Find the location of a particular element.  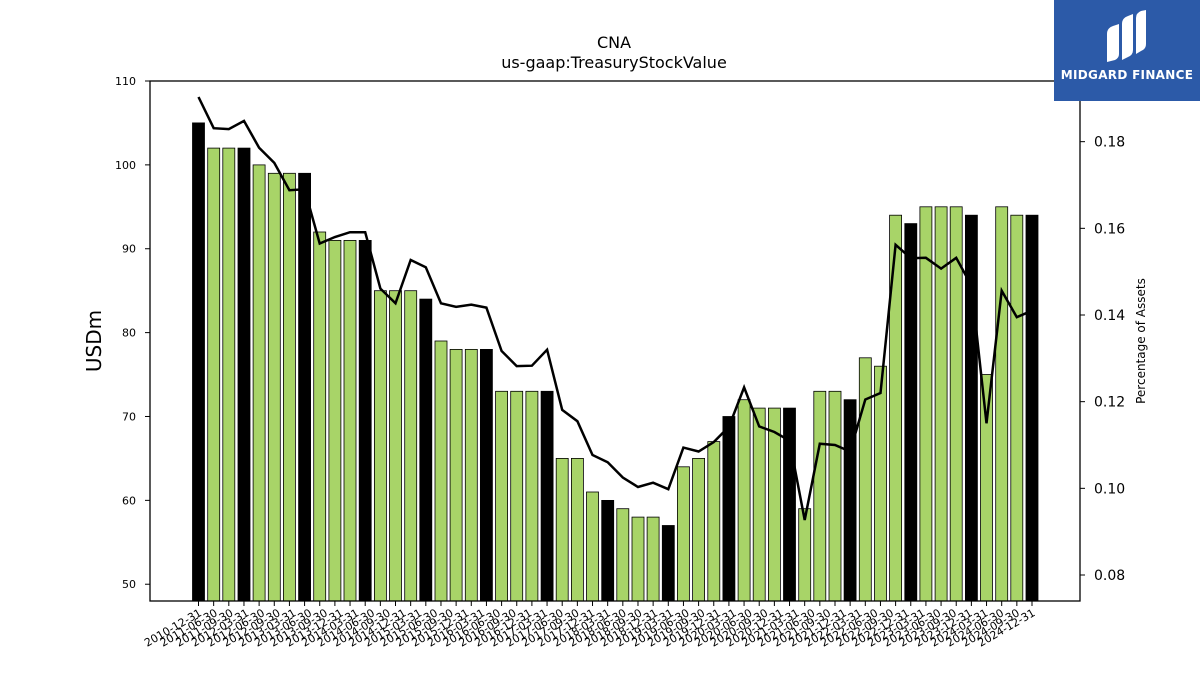

left-axis: 50 60 70 80 90 100 110 is located at coordinates (132, 333).